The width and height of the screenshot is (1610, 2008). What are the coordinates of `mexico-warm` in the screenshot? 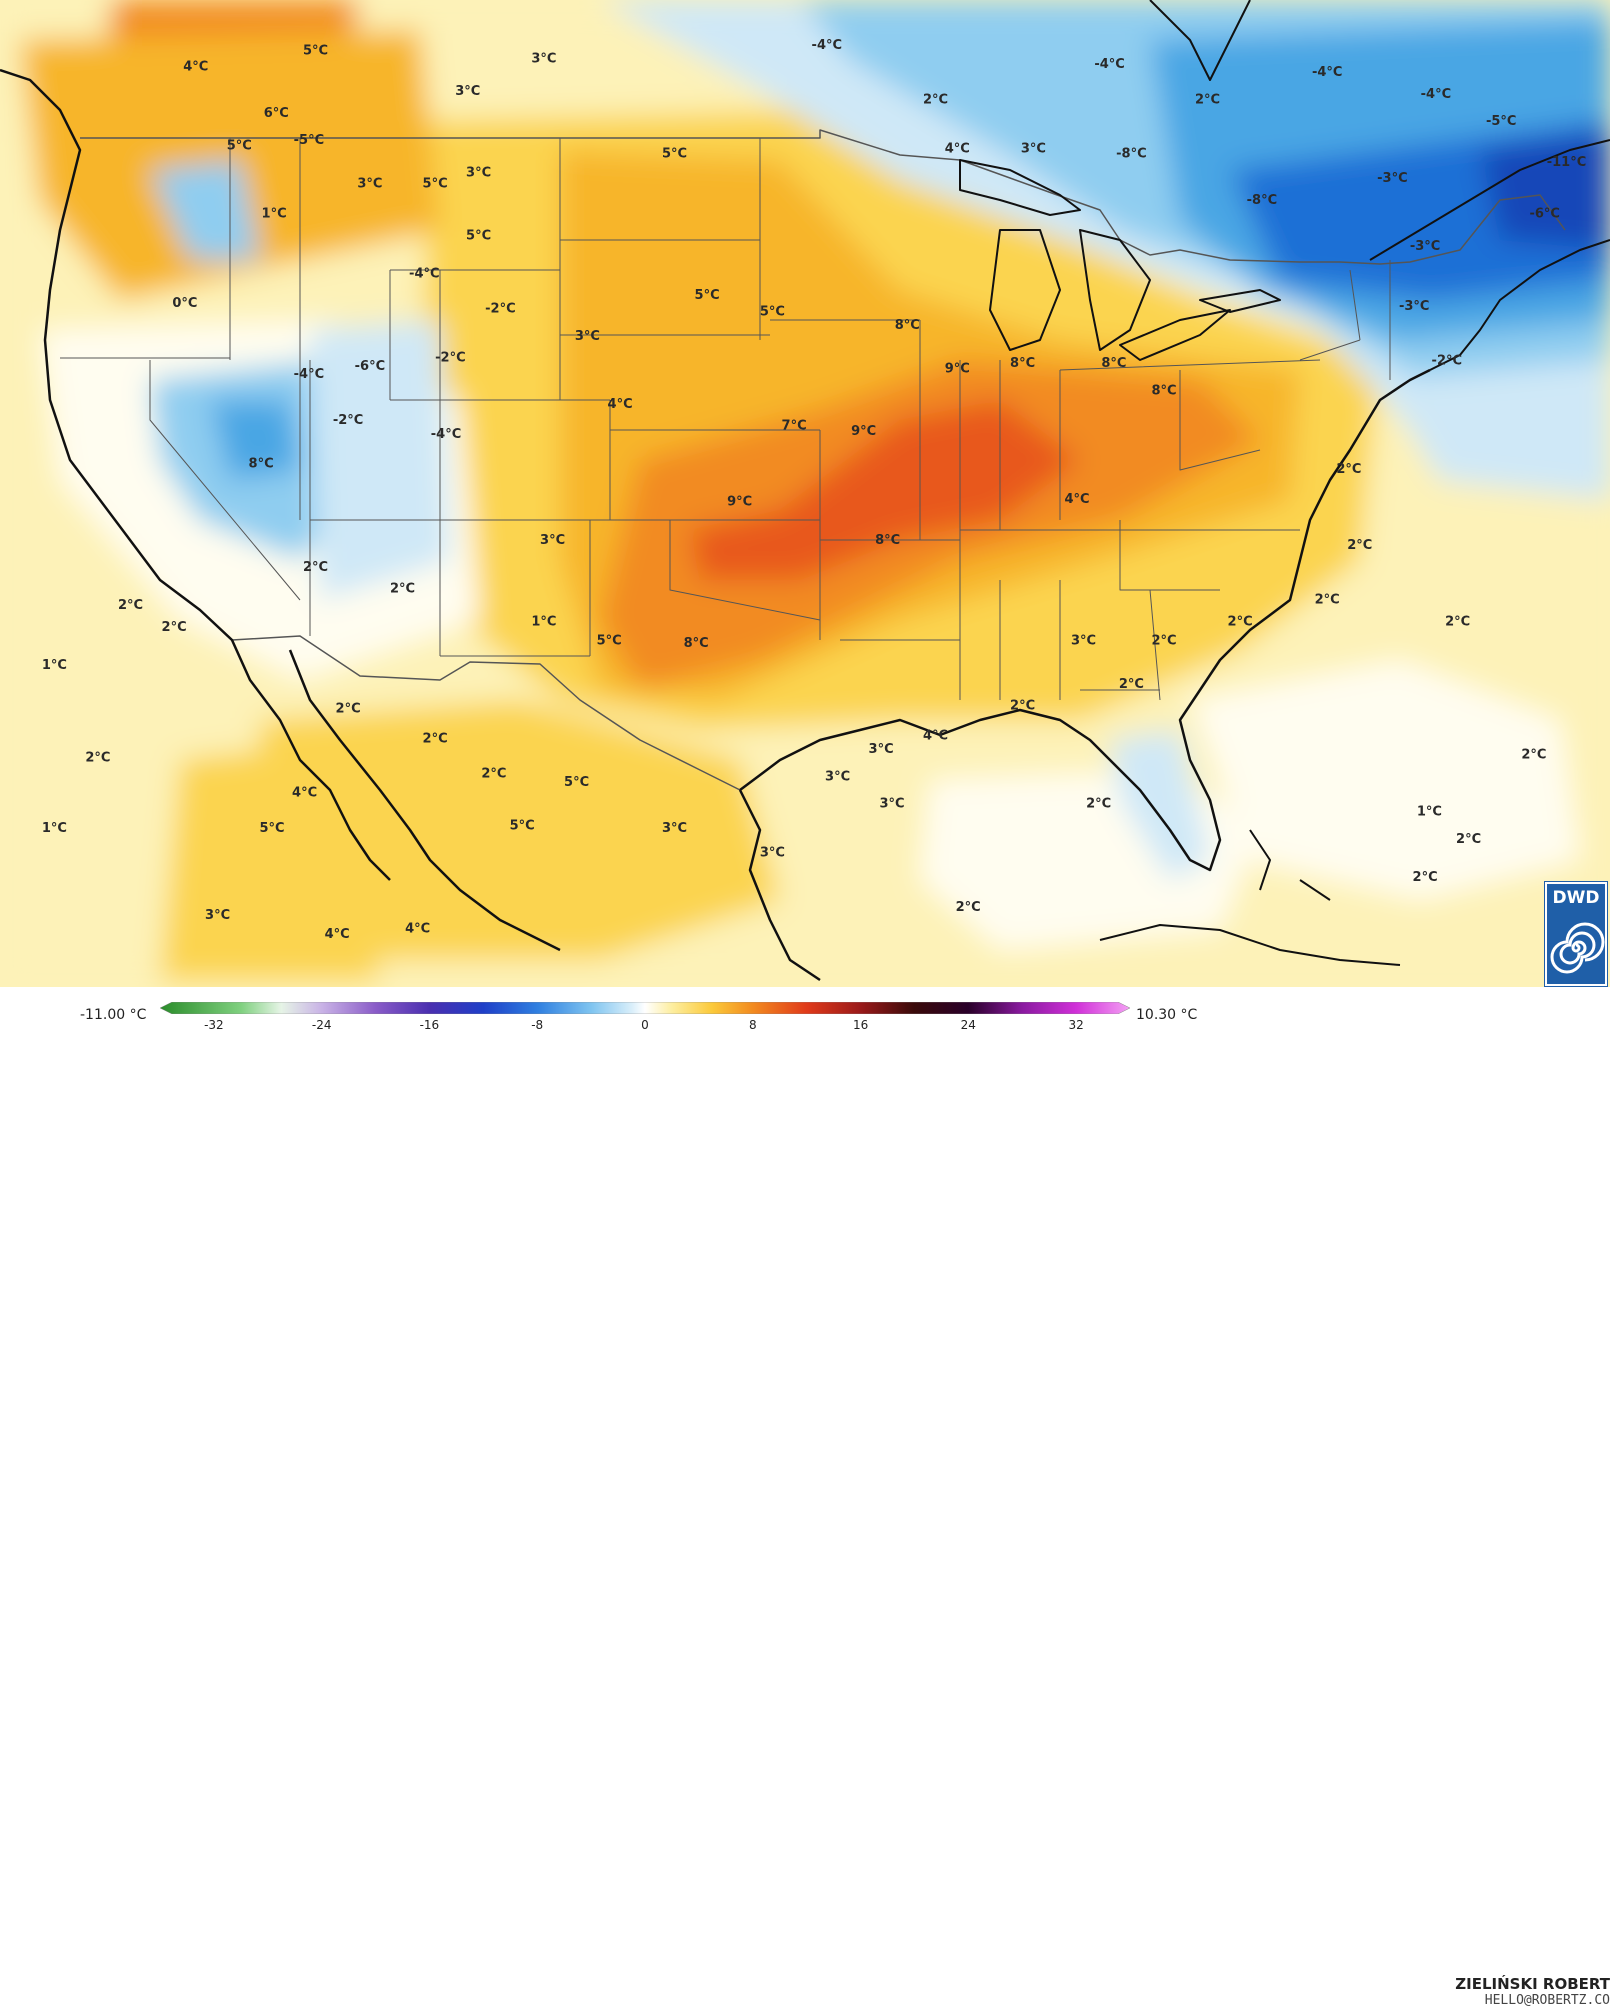 It's located at (520, 830).